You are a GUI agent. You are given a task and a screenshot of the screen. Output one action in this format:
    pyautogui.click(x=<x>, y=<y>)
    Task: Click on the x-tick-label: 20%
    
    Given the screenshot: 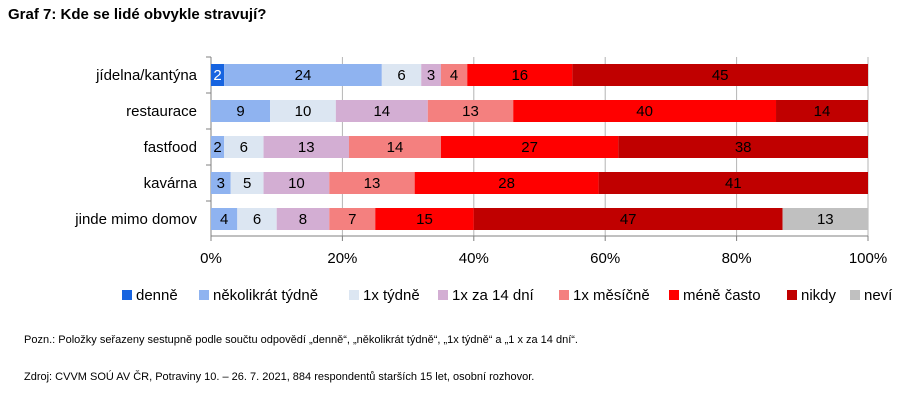 What is the action you would take?
    pyautogui.click(x=342, y=258)
    